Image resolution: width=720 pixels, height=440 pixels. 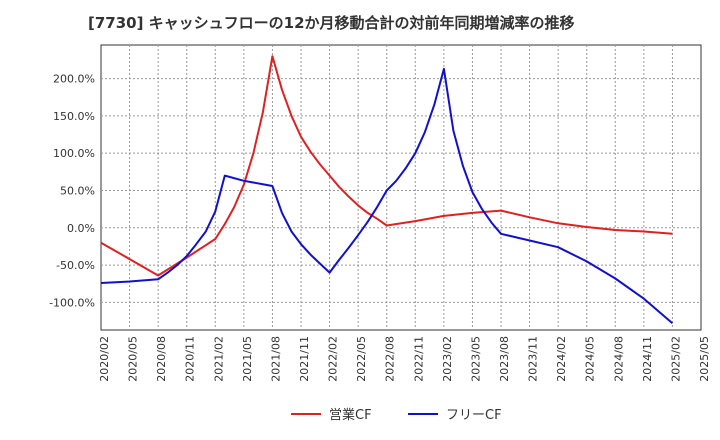 I want to click on y-tick-label: 150.0%, so click(x=74, y=116).